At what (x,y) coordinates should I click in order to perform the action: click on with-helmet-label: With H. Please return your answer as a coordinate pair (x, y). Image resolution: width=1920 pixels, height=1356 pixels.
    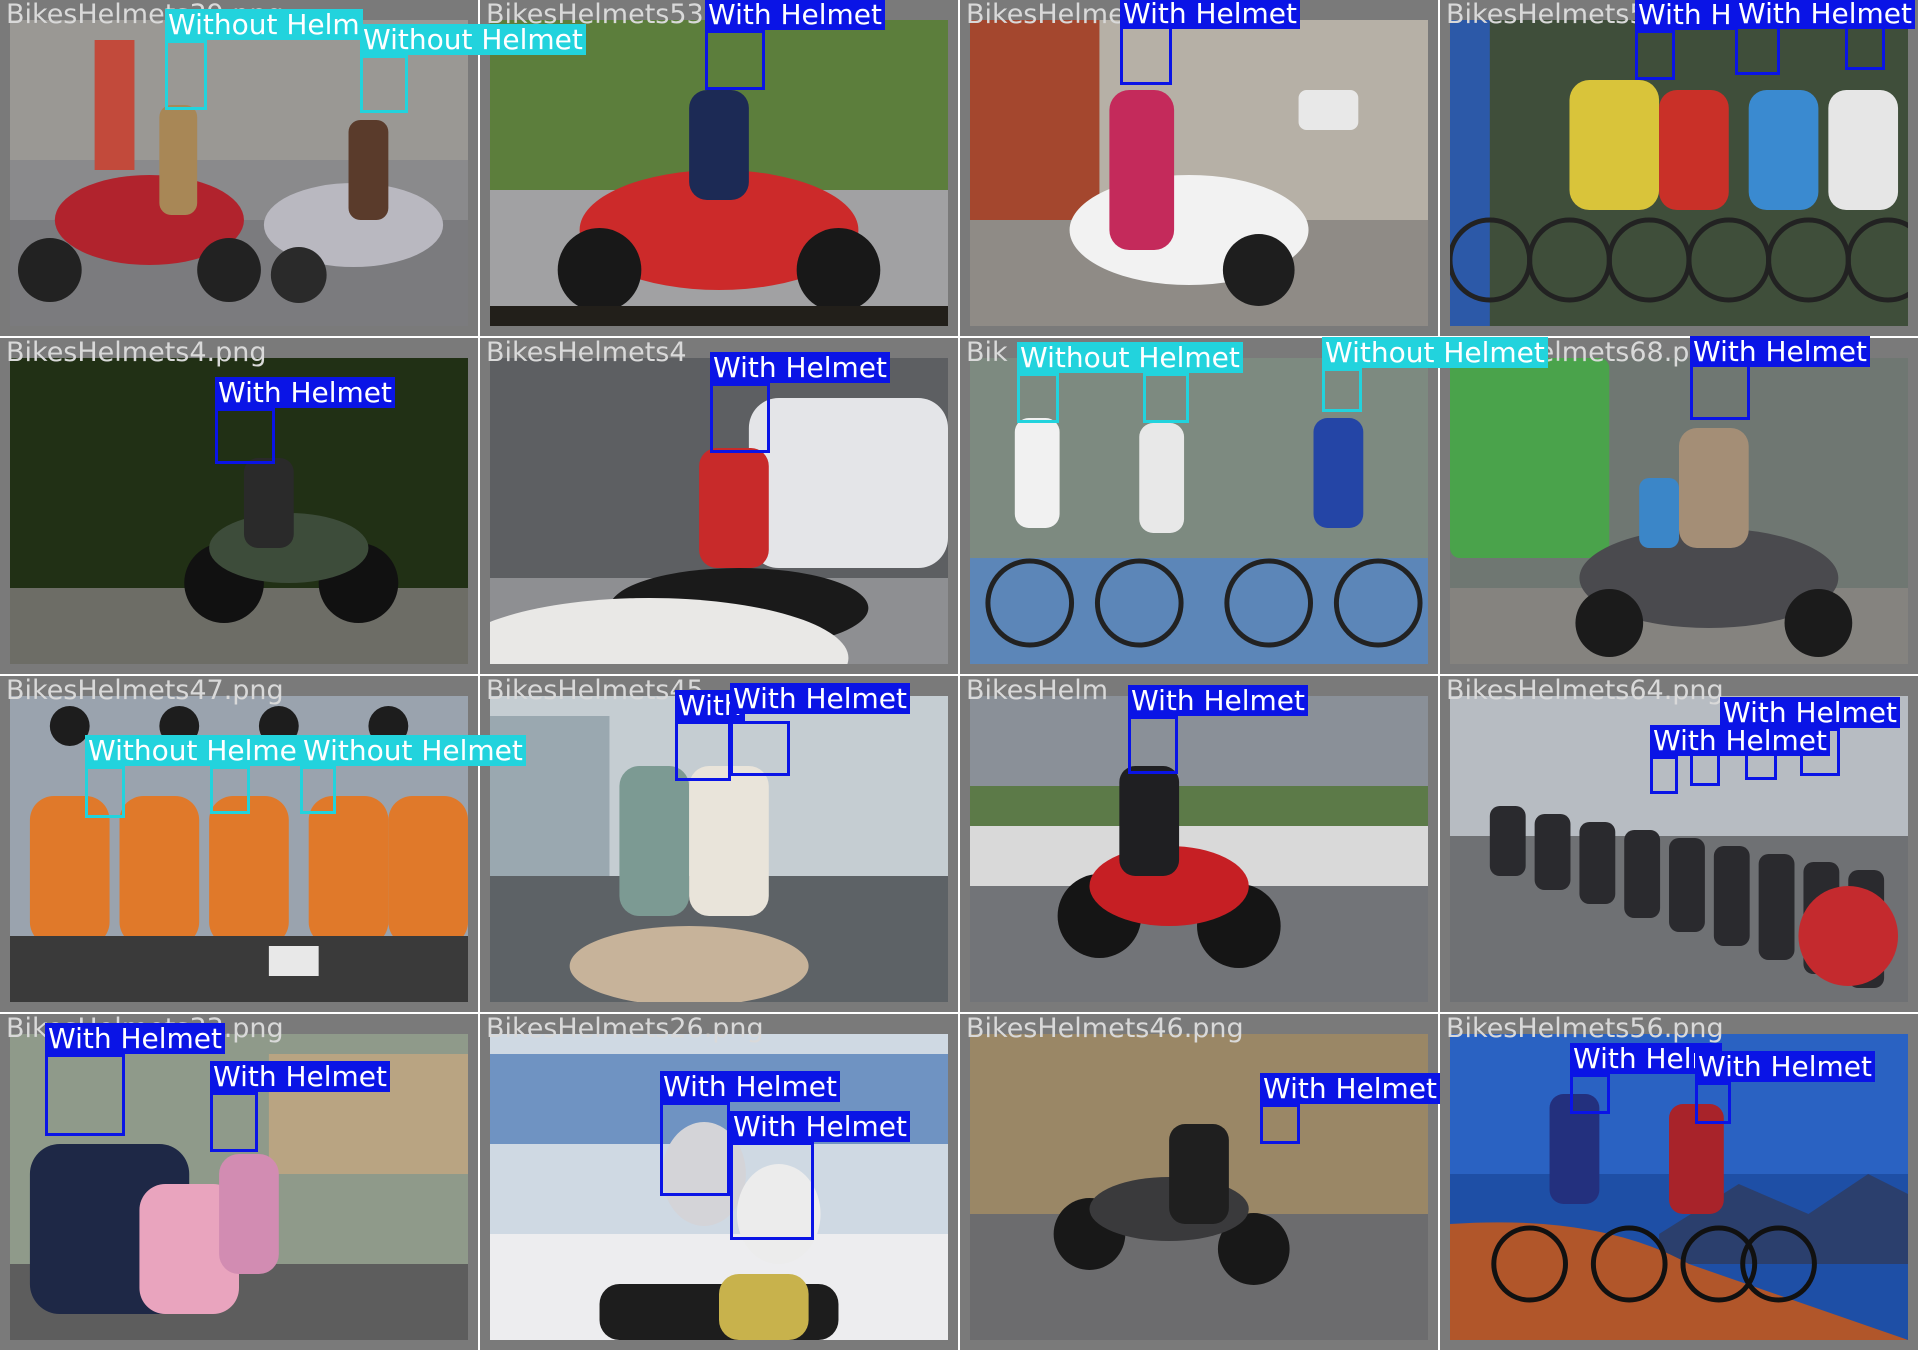
    Looking at the image, I should click on (1685, 15).